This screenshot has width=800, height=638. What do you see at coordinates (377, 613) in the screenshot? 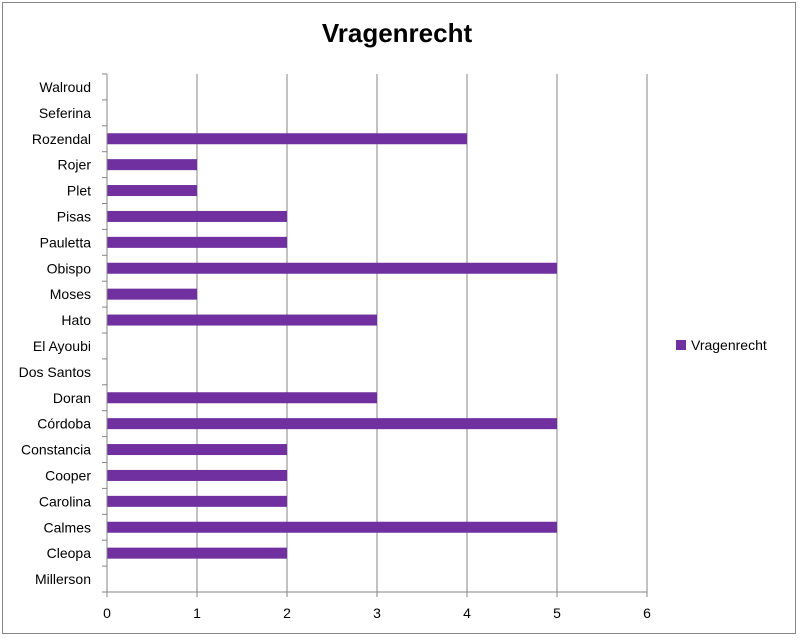
I see `x-tick-label-3: 3` at bounding box center [377, 613].